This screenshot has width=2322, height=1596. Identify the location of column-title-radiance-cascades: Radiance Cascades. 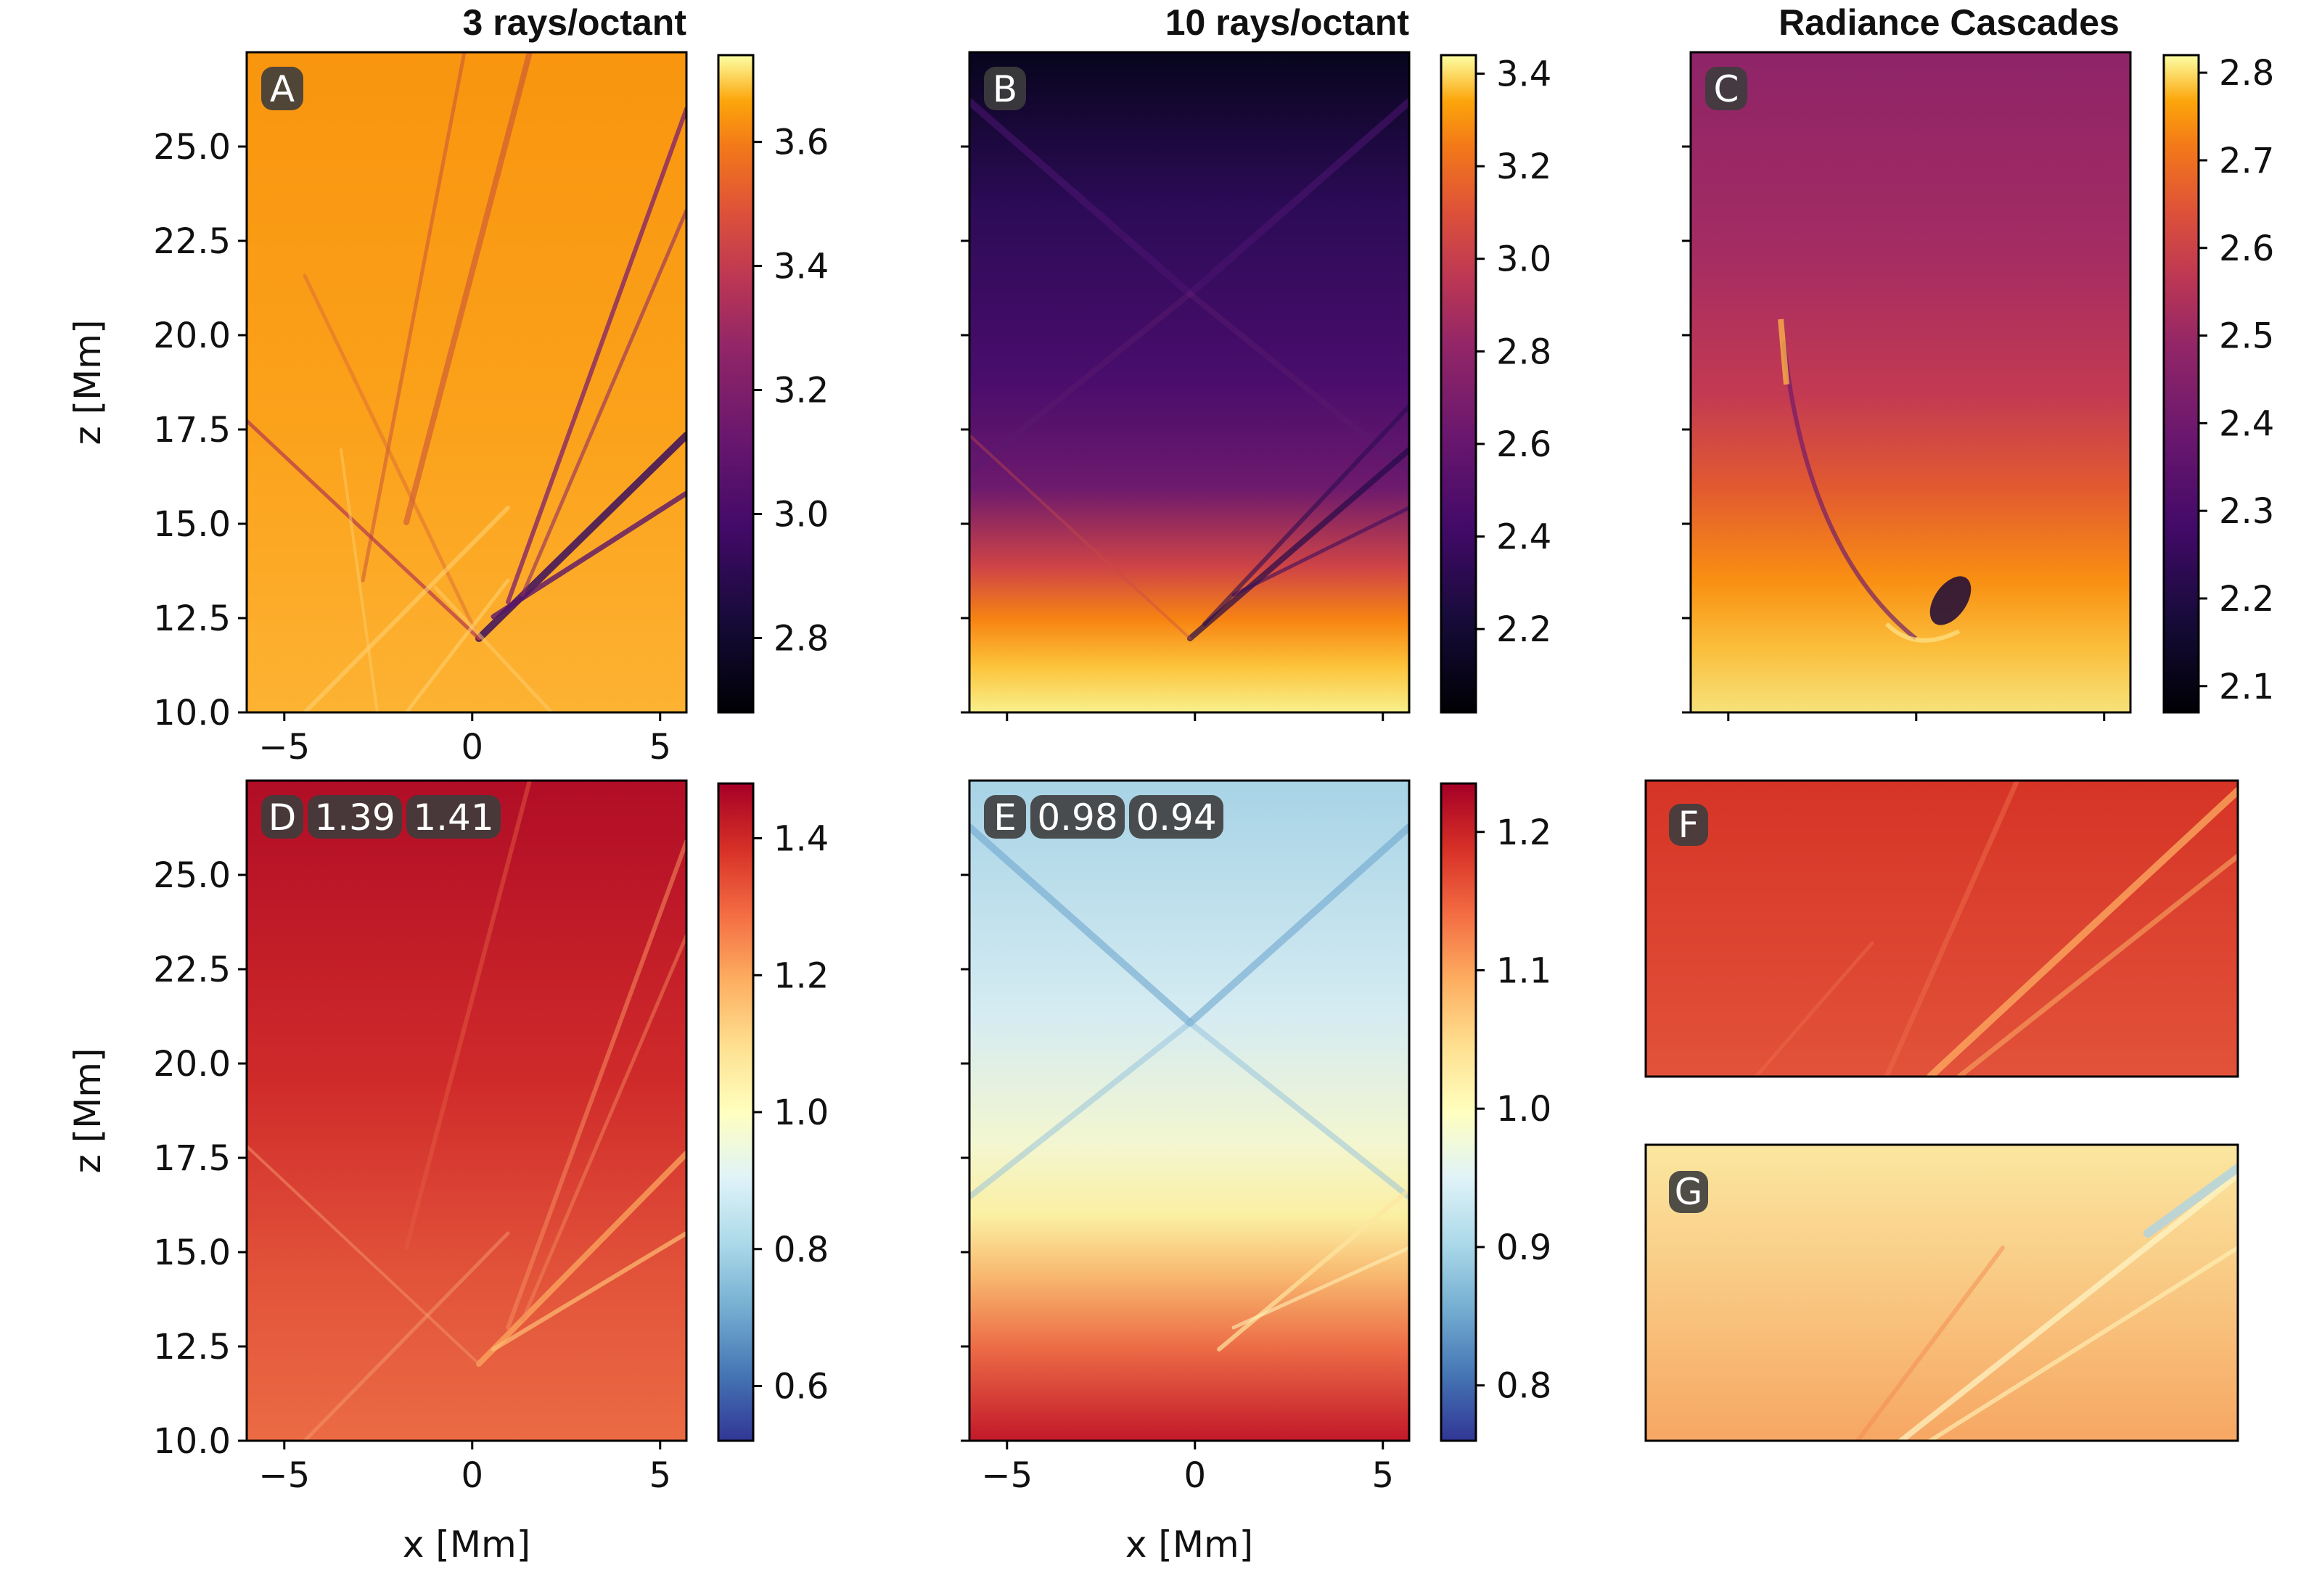
(1949, 22).